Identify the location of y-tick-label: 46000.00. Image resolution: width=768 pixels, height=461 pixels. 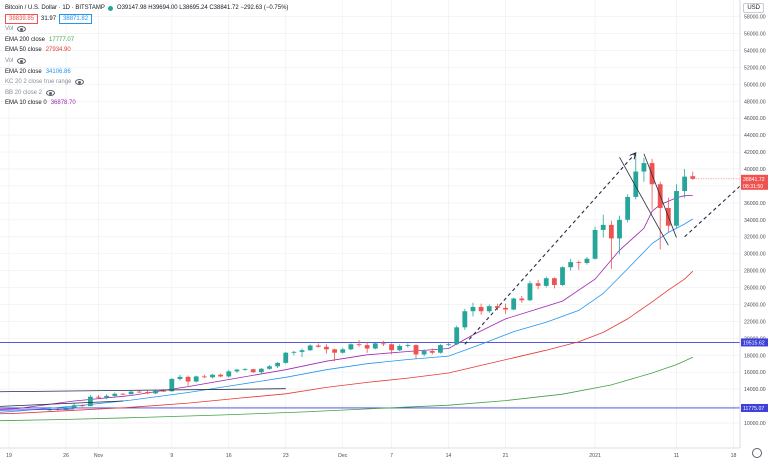
(755, 119).